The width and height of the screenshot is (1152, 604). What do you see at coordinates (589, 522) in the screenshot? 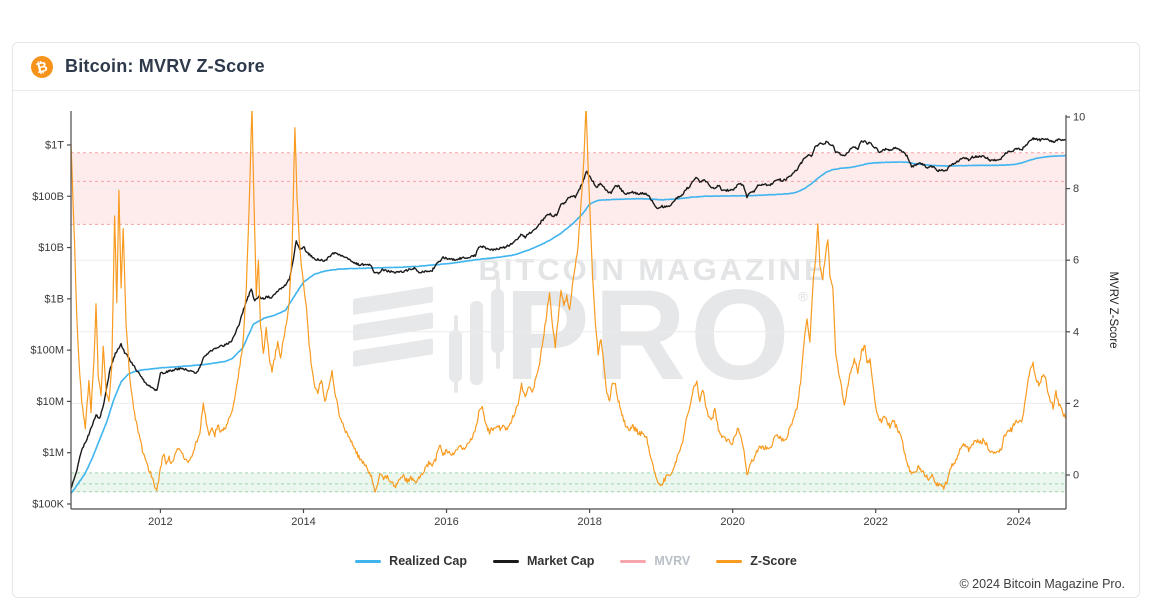
I see `x-tick-label: 2018` at bounding box center [589, 522].